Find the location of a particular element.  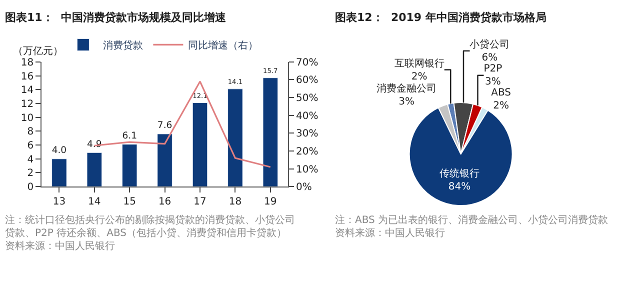

data-label: 6% is located at coordinates (490, 58).